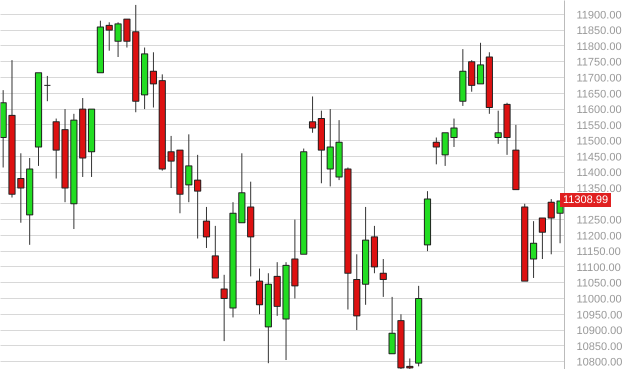  What do you see at coordinates (599, 299) in the screenshot?
I see `y-tick-label: 11000.00` at bounding box center [599, 299].